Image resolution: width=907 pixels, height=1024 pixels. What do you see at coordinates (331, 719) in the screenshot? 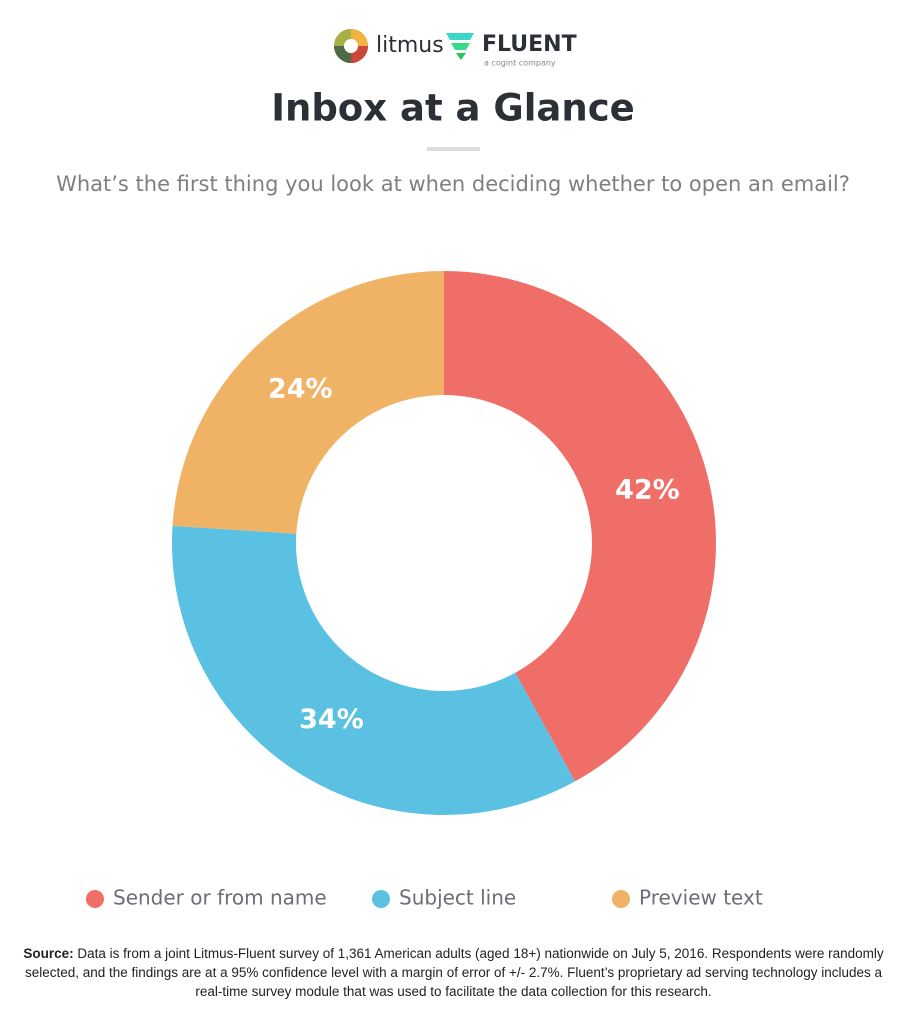
I see `data-label: 34%` at bounding box center [331, 719].